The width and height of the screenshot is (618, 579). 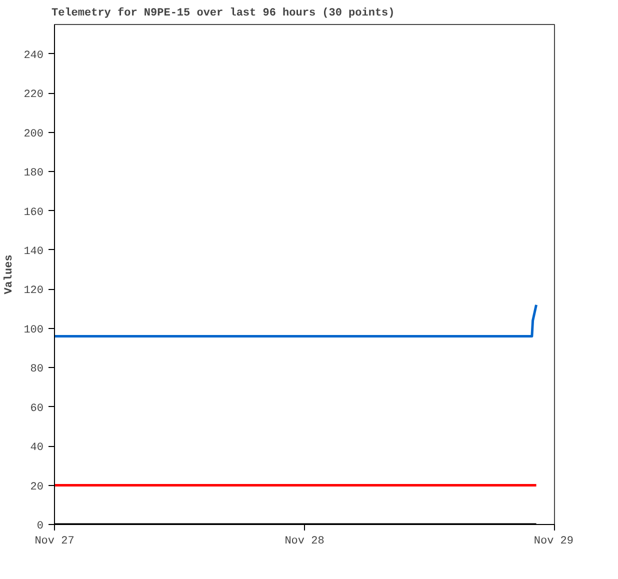 I want to click on y-axis-title: Values, so click(x=10, y=274).